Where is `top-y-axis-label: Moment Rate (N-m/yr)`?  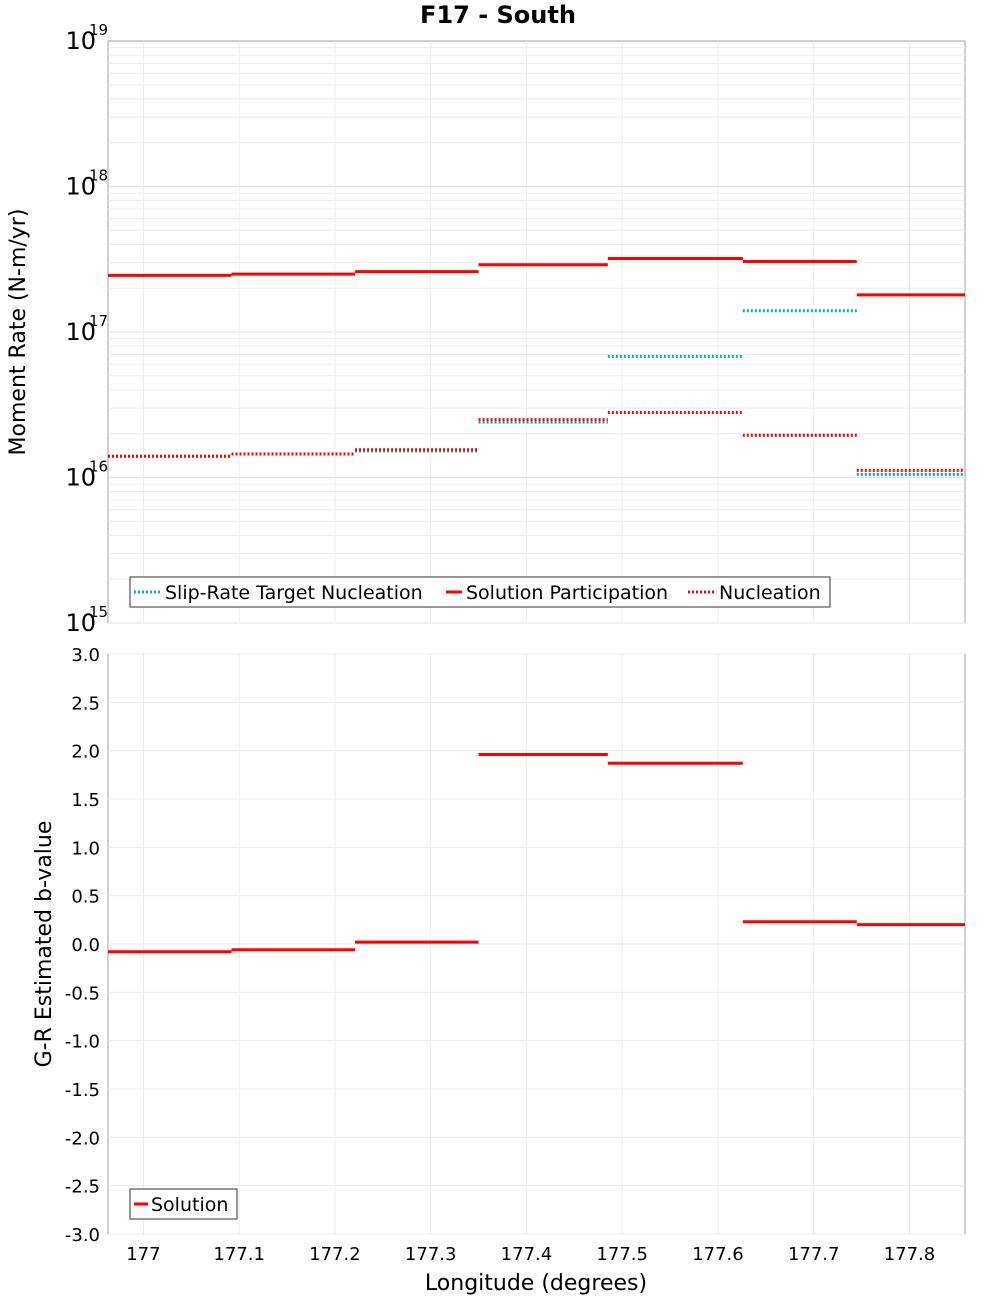 top-y-axis-label: Moment Rate (N-m/yr) is located at coordinates (18, 332).